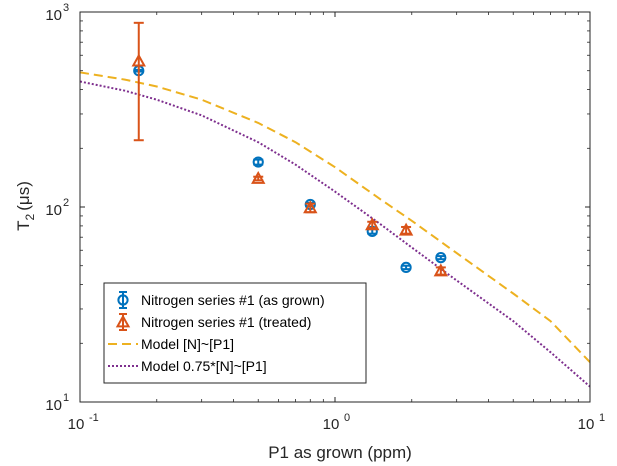 The image size is (617, 466). What do you see at coordinates (30, 216) in the screenshot?
I see `y-axis-label-sub: 2` at bounding box center [30, 216].